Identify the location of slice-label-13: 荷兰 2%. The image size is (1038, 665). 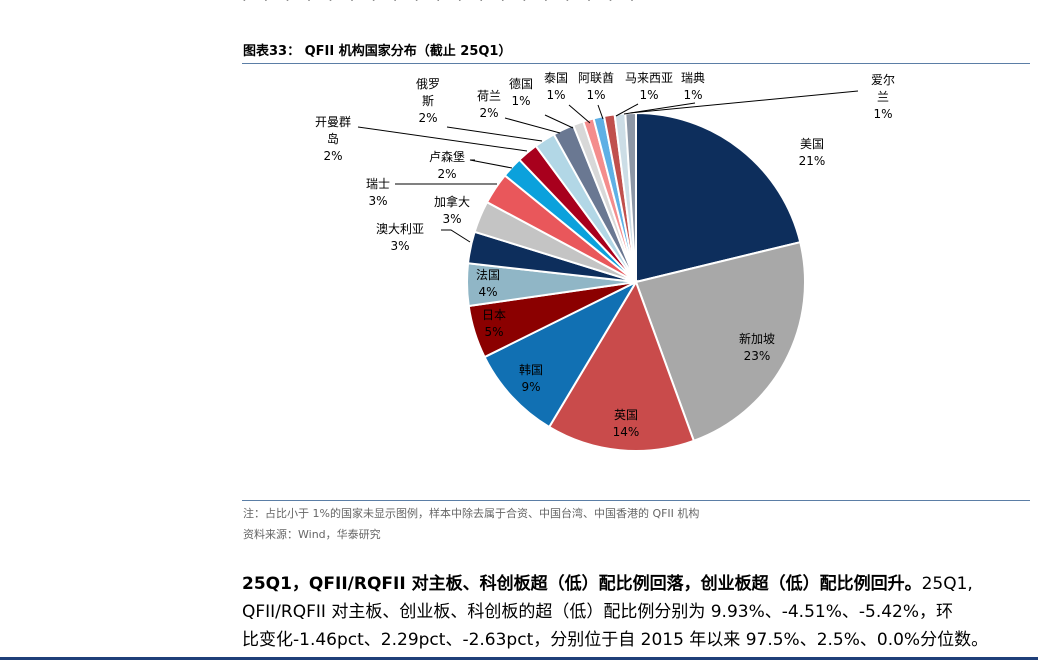
(489, 104).